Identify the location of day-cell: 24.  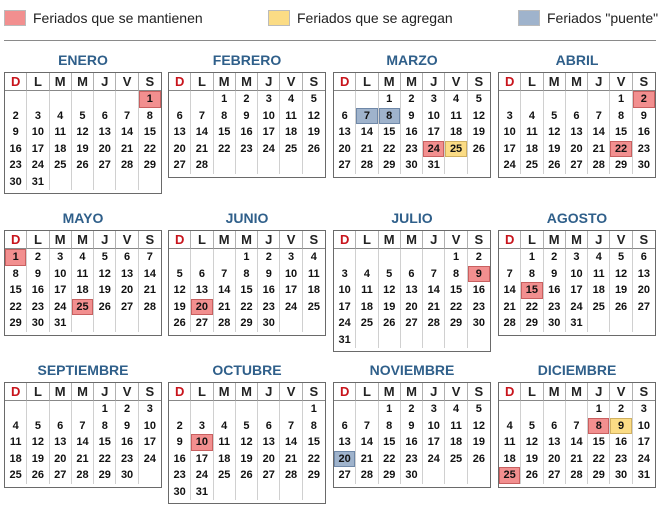
(643, 458).